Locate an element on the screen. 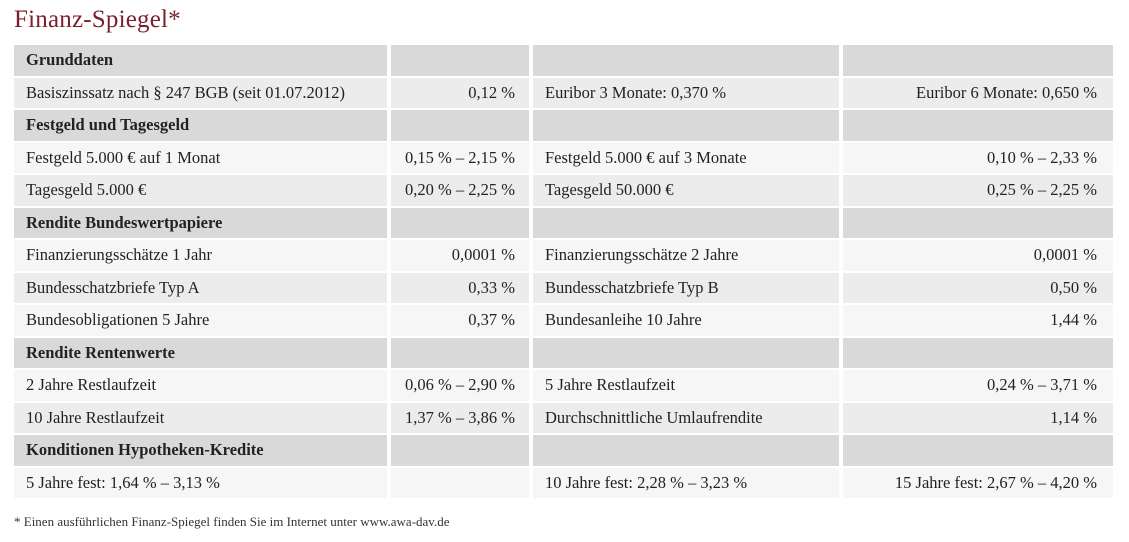 The height and width of the screenshot is (542, 1129). row-label: Tagesgeld 5.000 € is located at coordinates (200, 190).